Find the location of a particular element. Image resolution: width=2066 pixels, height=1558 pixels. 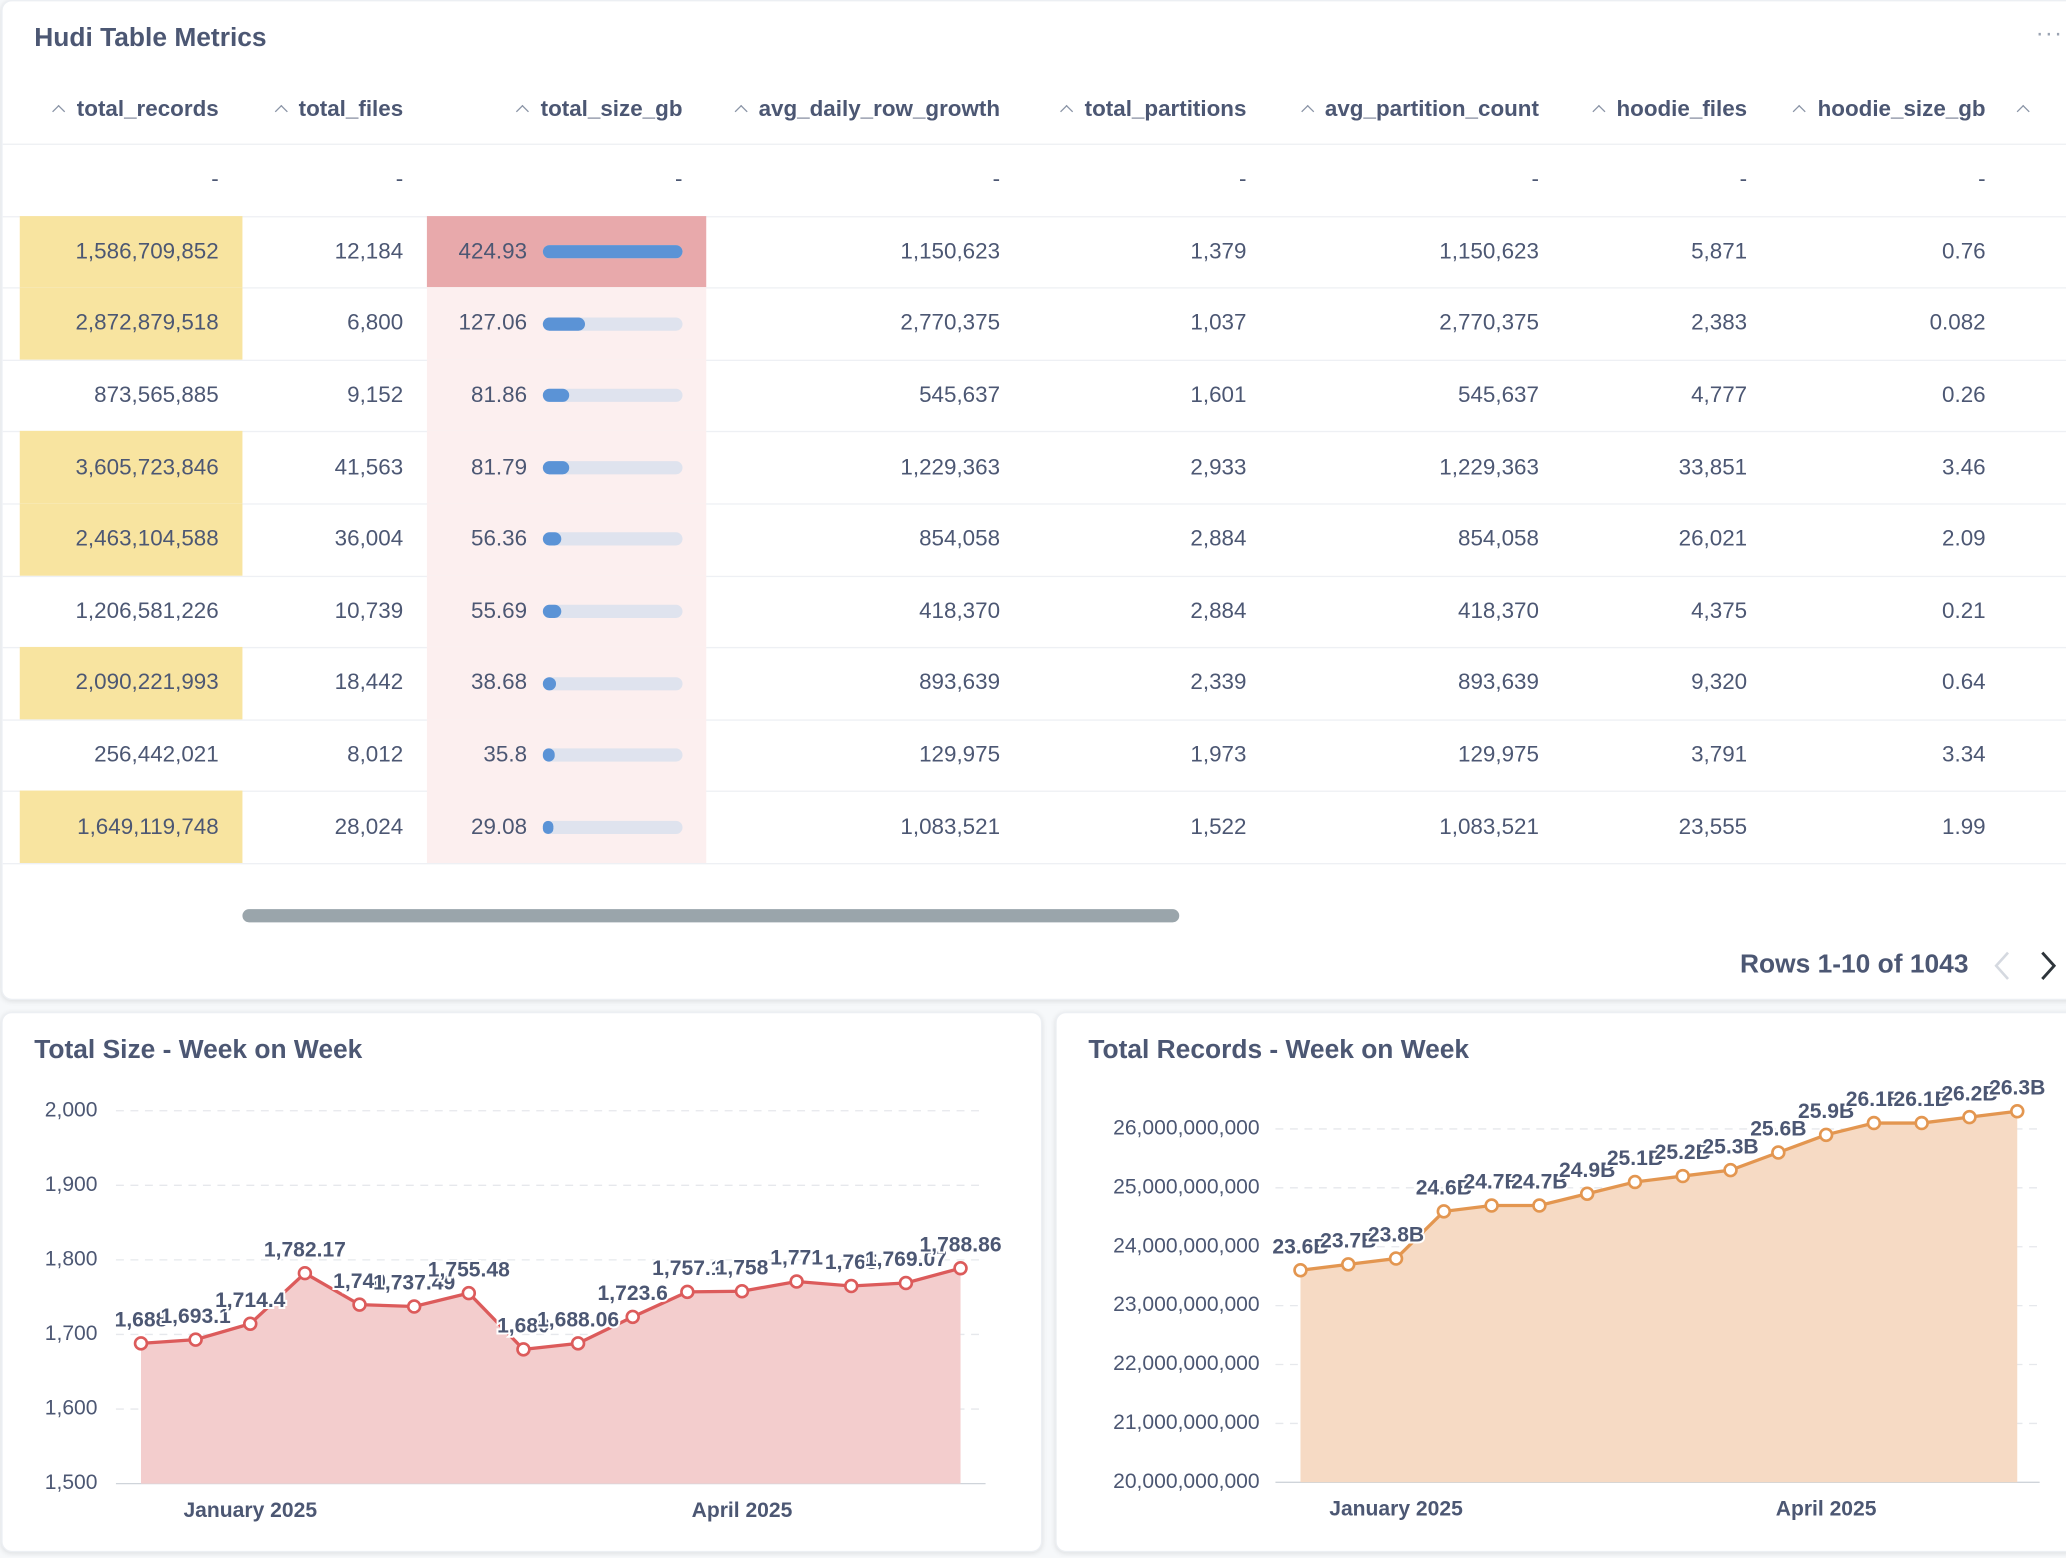

table-cell: 2,090,221,993 is located at coordinates (131, 683).